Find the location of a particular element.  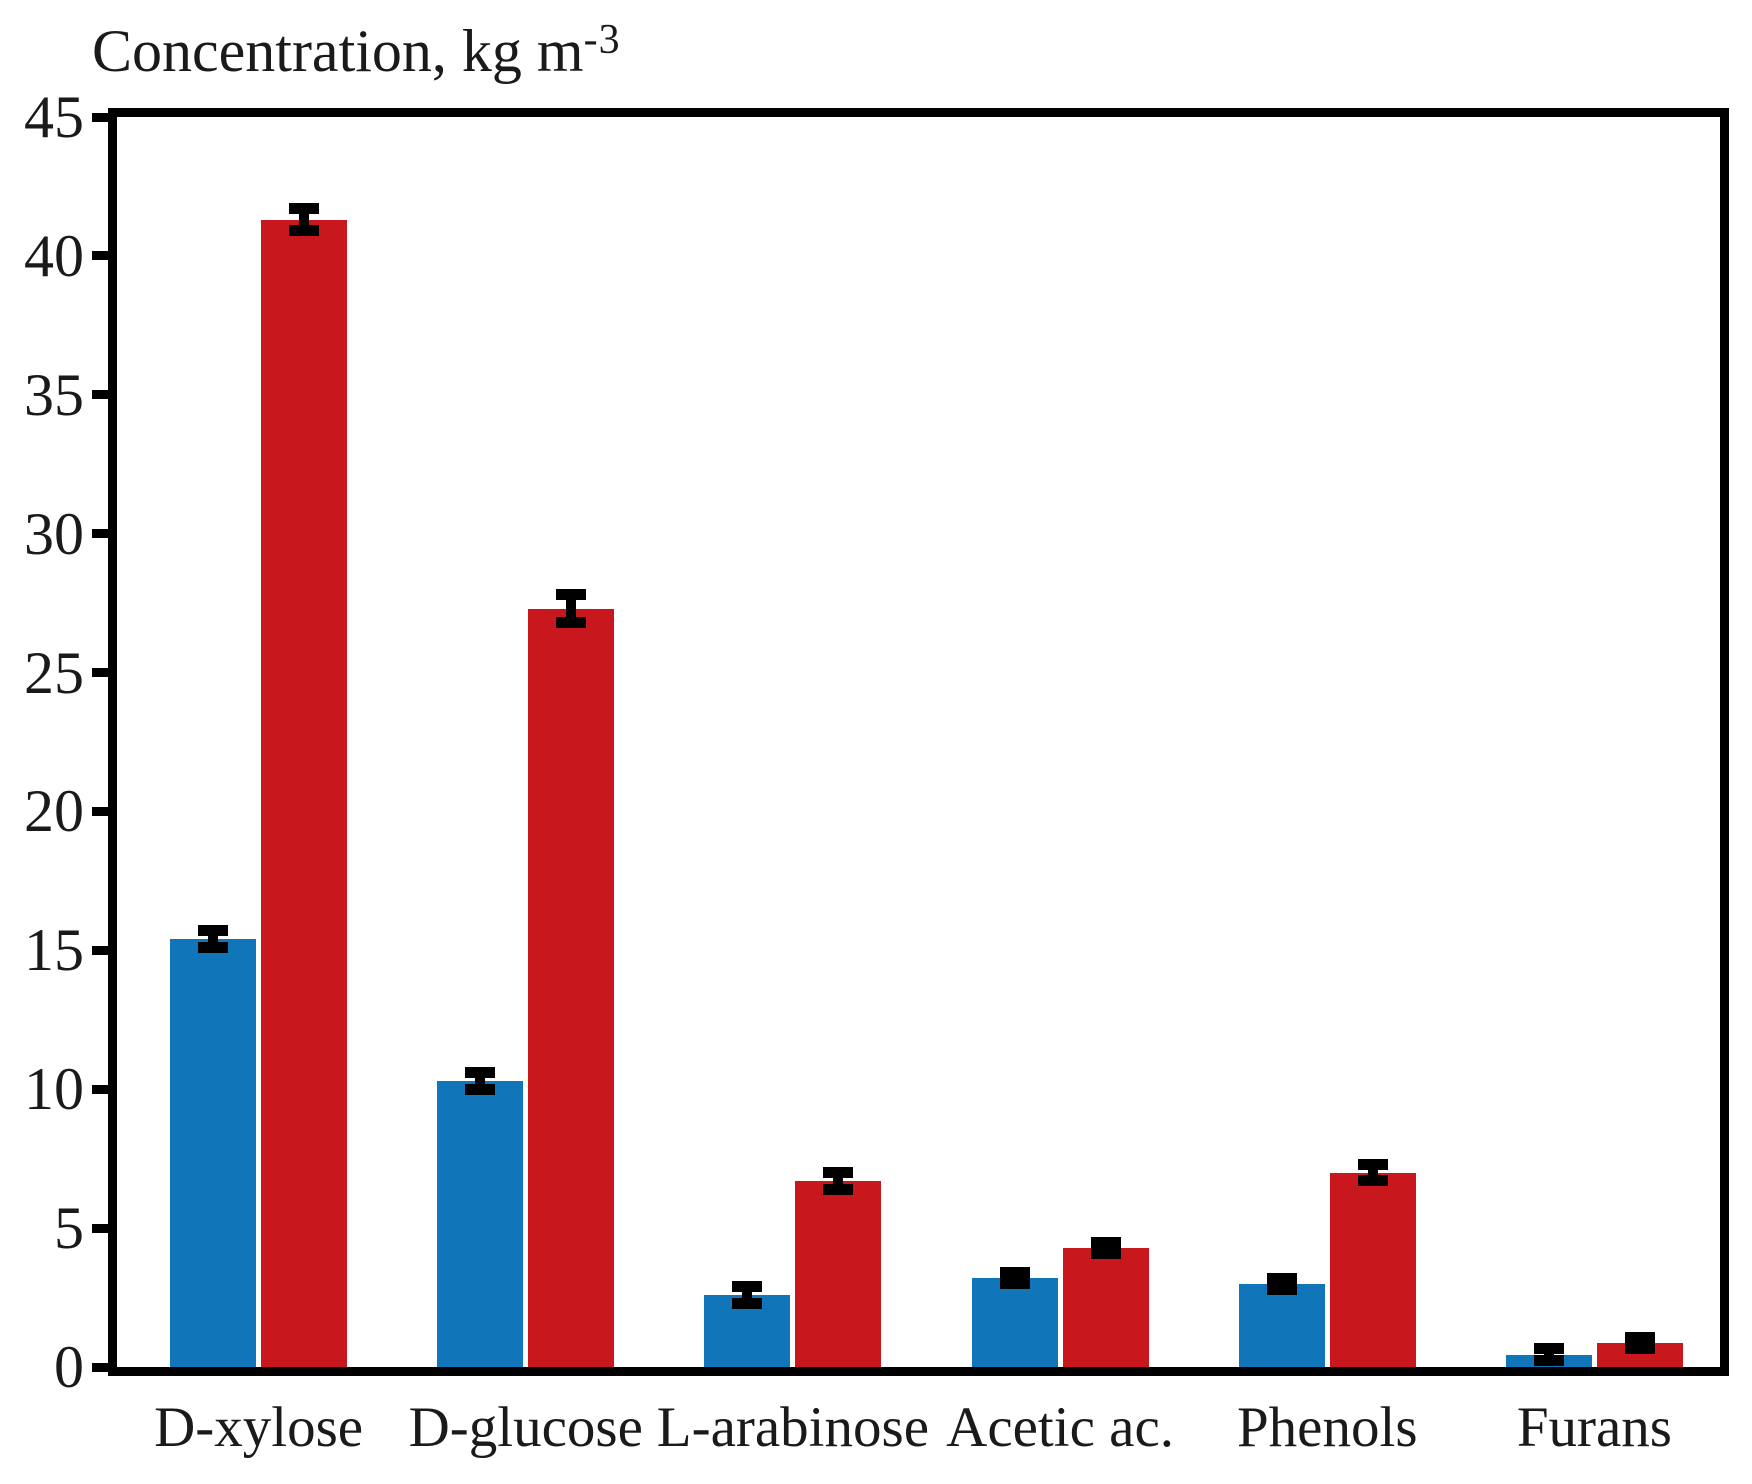

bar-red-d-glucose is located at coordinates (571, 987).